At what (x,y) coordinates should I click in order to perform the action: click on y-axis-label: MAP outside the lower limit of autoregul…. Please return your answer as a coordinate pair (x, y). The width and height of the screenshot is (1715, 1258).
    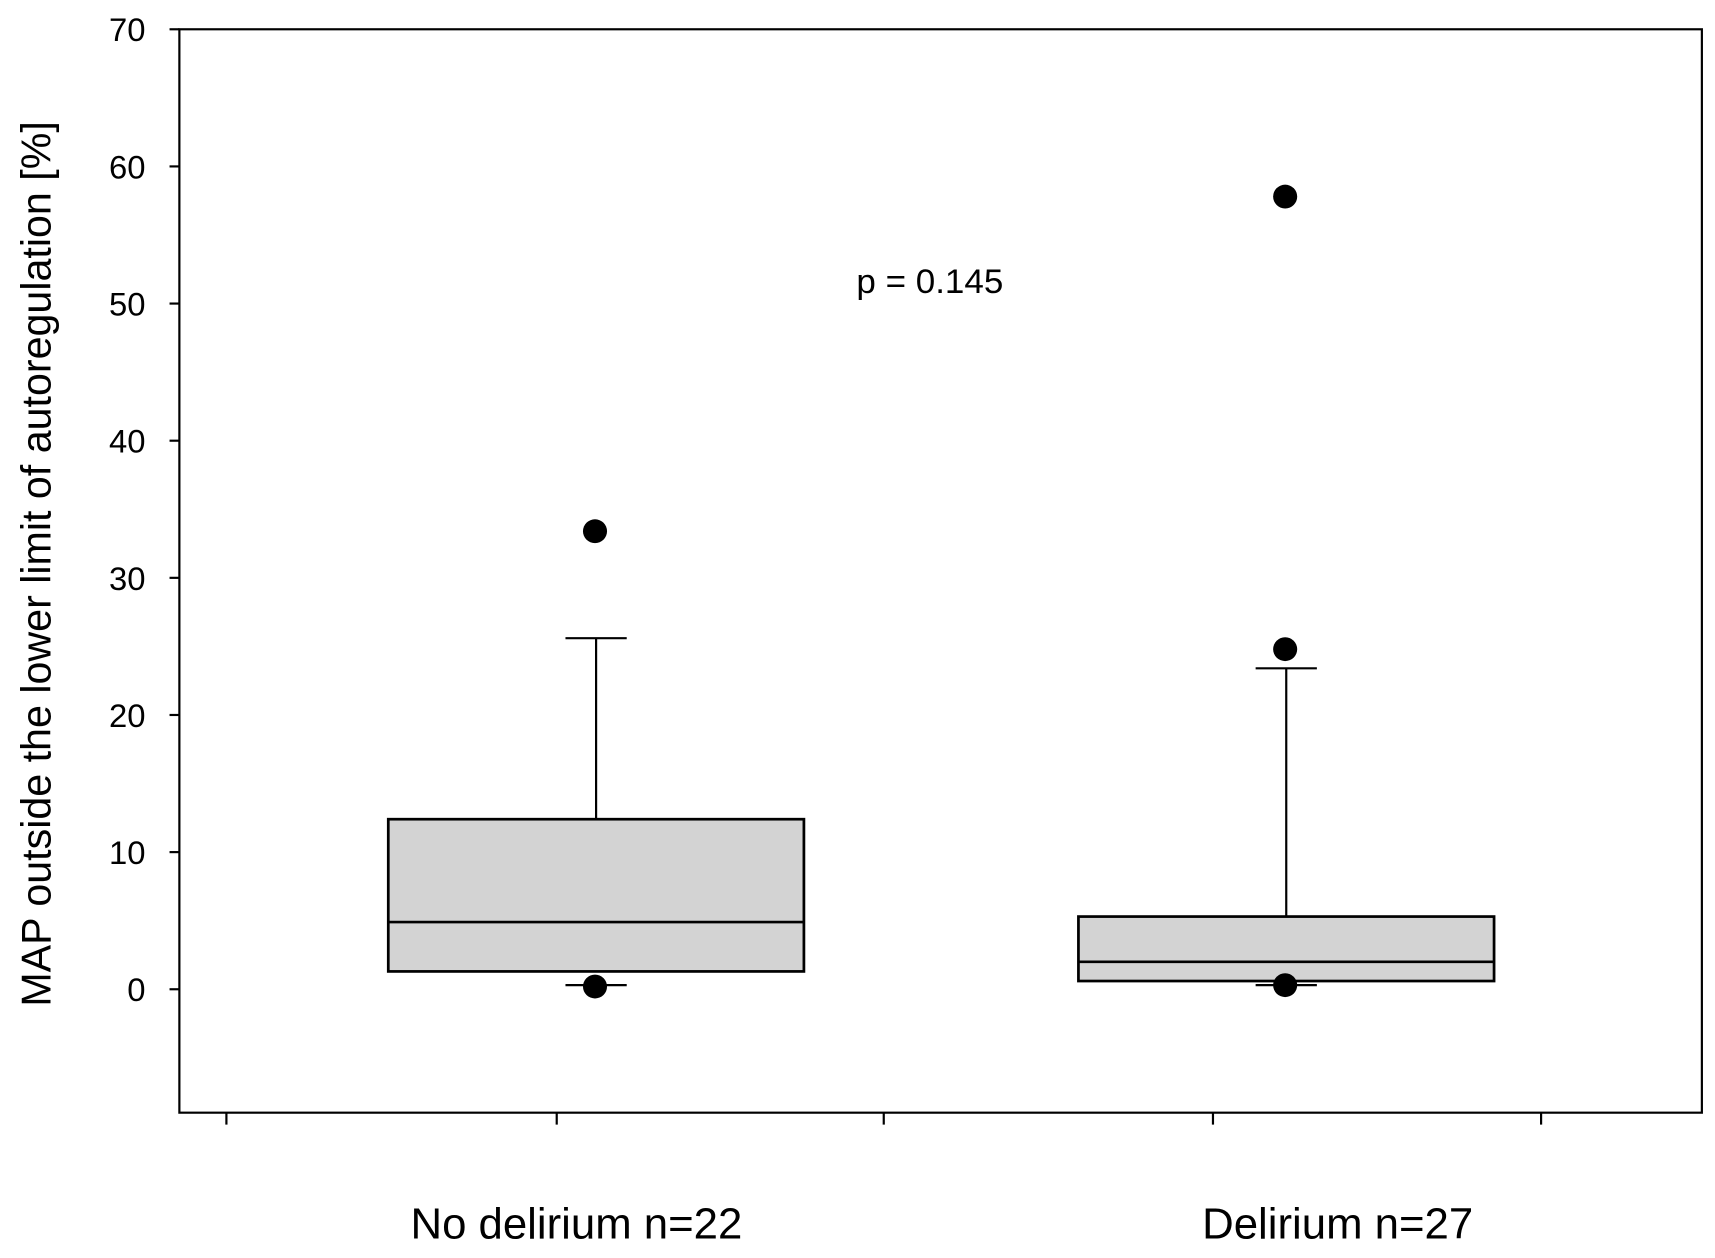
    Looking at the image, I should click on (36, 563).